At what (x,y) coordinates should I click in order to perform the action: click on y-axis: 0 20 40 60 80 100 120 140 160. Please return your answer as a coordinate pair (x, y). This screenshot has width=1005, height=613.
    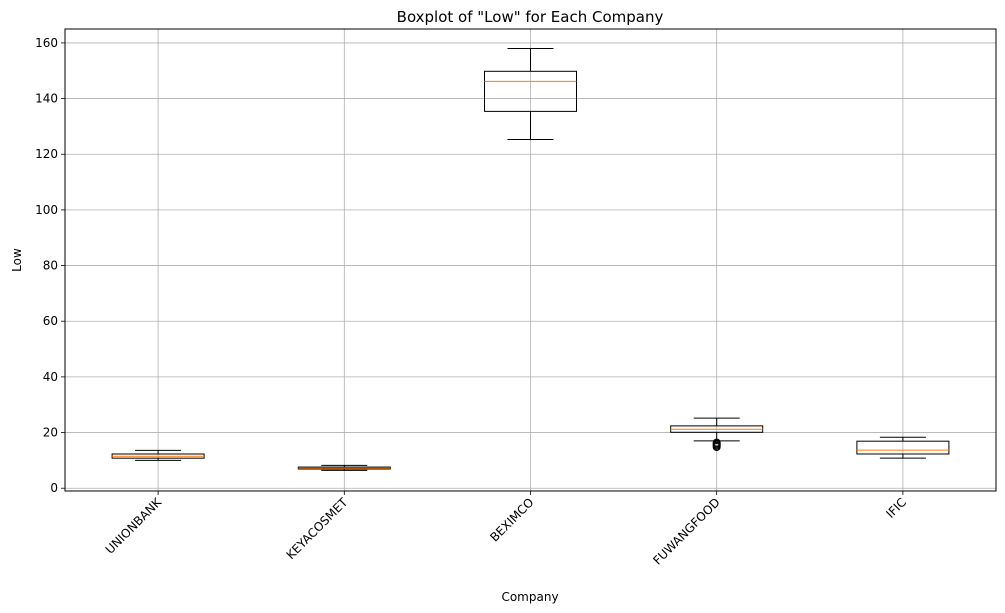
    Looking at the image, I should click on (50, 265).